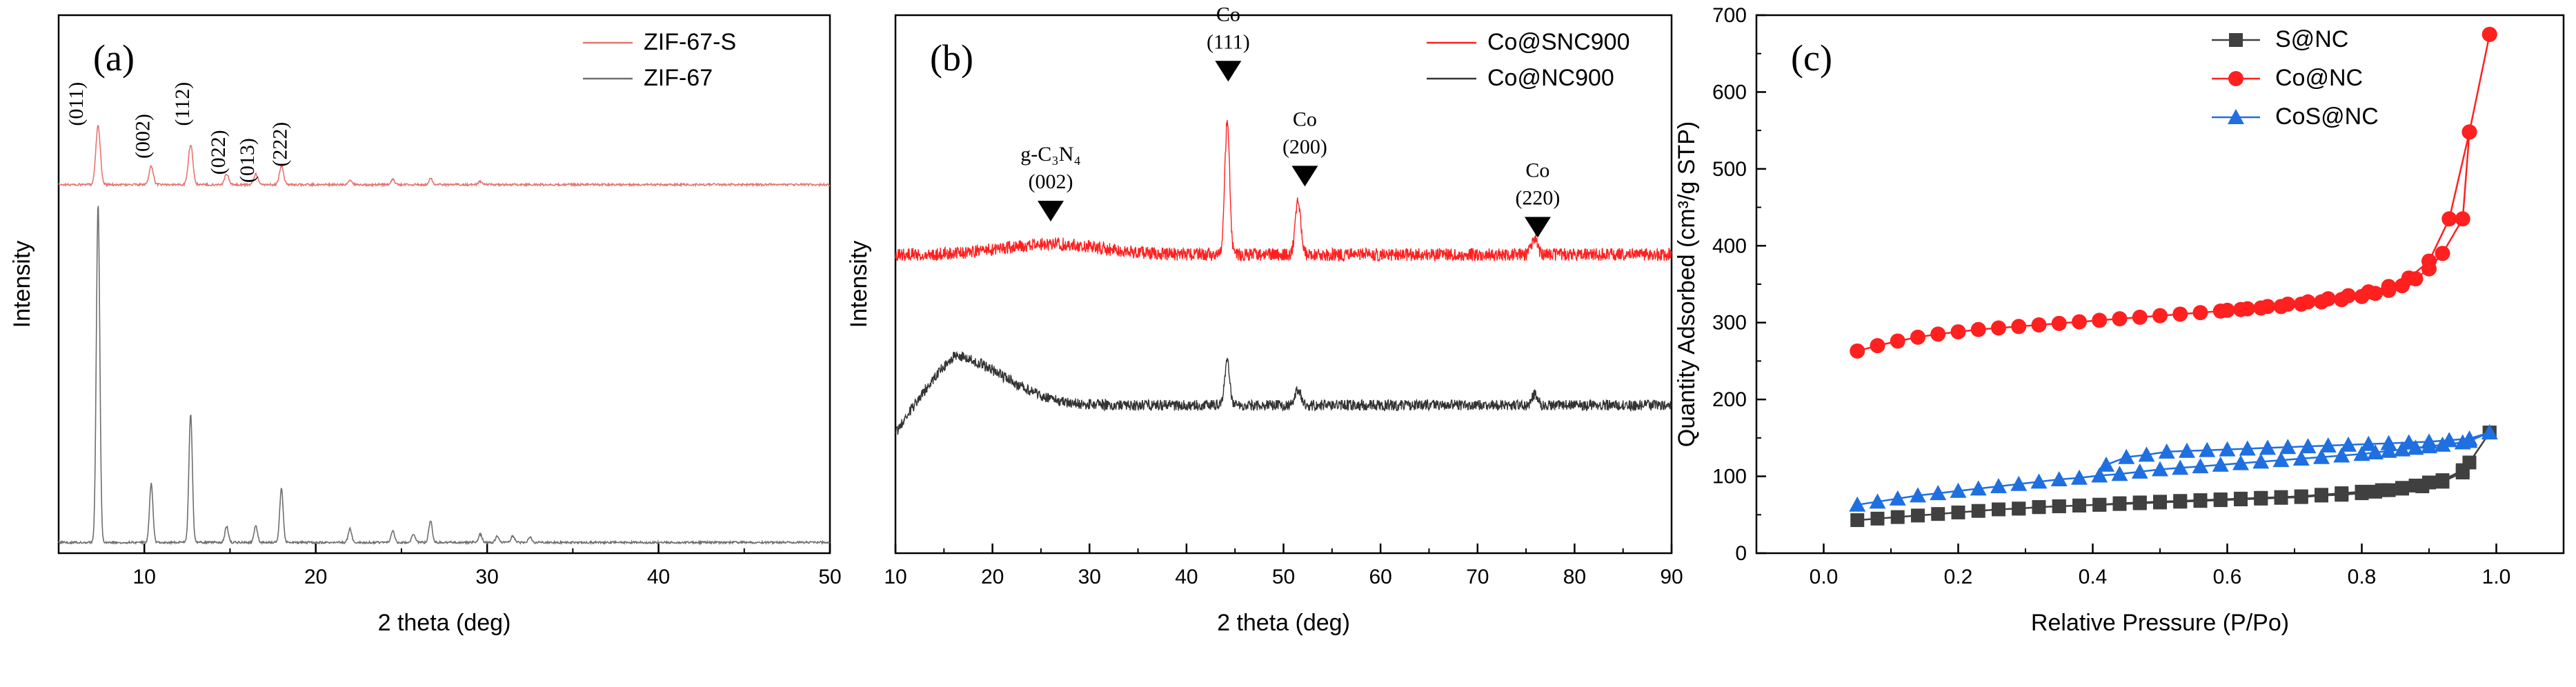 This screenshot has height=687, width=2576. I want to click on x-tick-label: 60, so click(1380, 577).